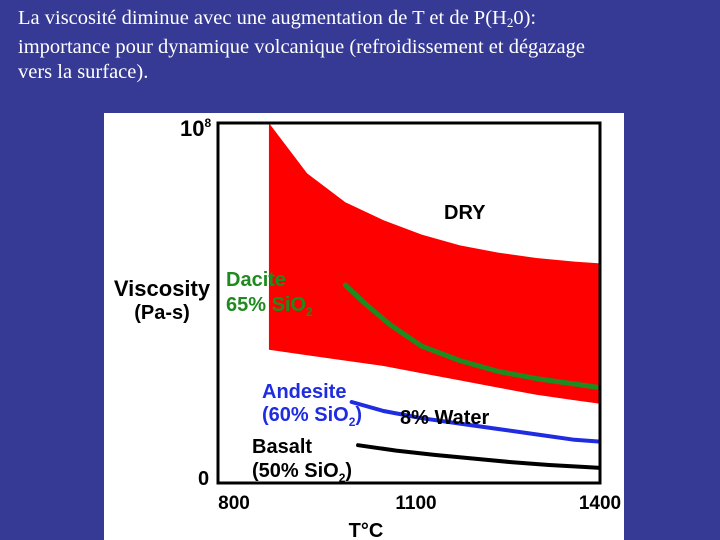 This screenshot has height=540, width=720. Describe the element at coordinates (520, 180) in the screenshot. I see `rhyolite-label-line2: (70% SiO2)` at that location.